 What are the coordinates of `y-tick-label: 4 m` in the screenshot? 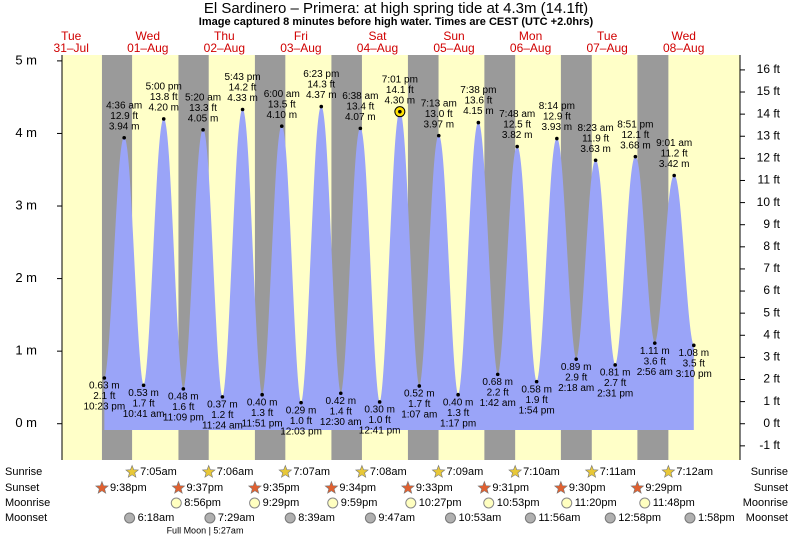 It's located at (26, 132).